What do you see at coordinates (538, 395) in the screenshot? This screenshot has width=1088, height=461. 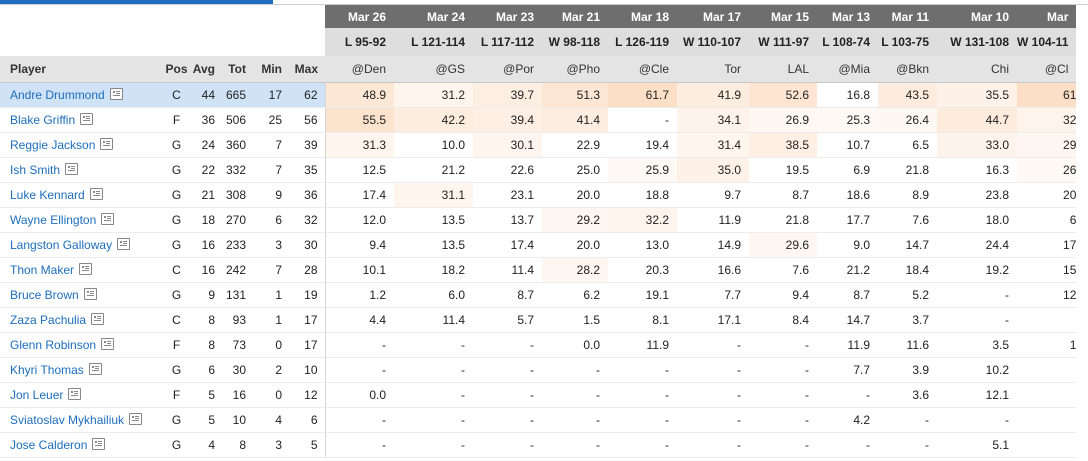 I see `player-row: Jon Leuer F 5 16 0 12 0.0- - - - - - -3.6 12.1` at bounding box center [538, 395].